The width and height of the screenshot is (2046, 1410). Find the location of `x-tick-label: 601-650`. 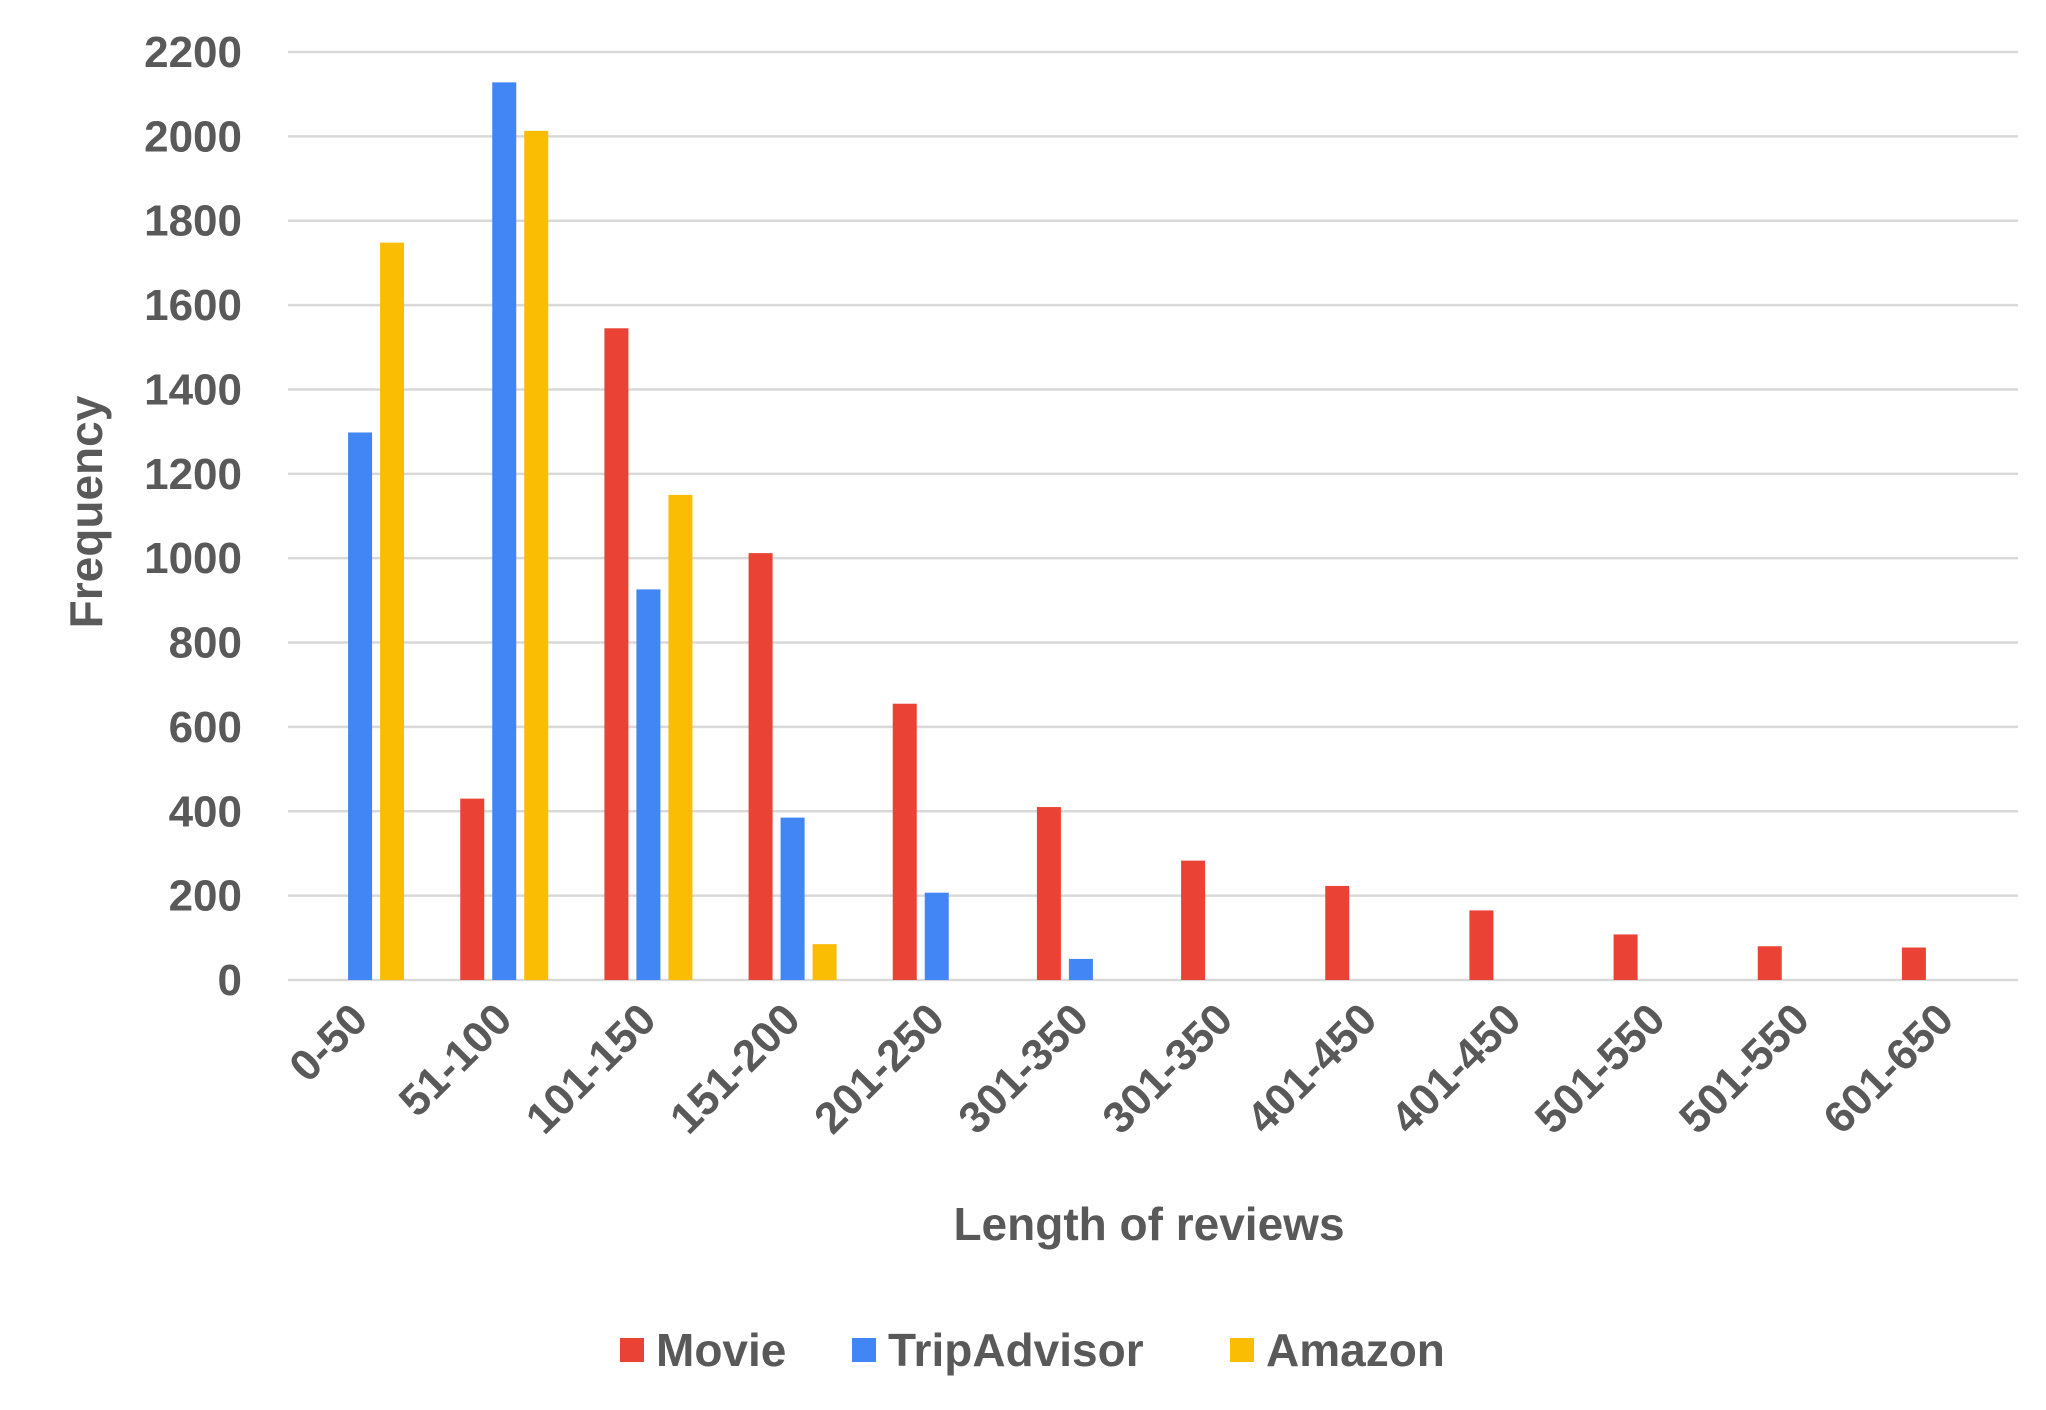

x-tick-label: 601-650 is located at coordinates (1888, 1068).